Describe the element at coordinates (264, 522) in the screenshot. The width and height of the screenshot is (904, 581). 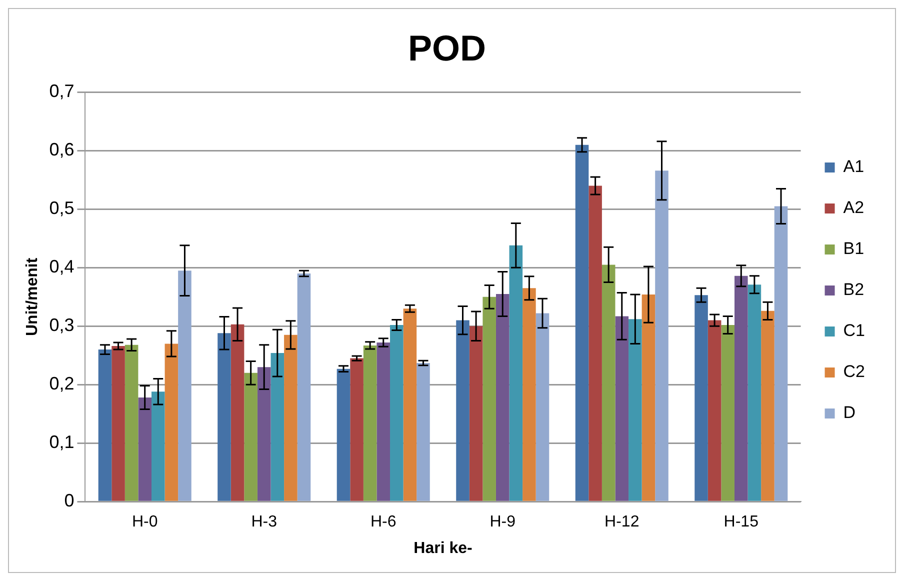
I see `x-tick-label: H-3` at that location.